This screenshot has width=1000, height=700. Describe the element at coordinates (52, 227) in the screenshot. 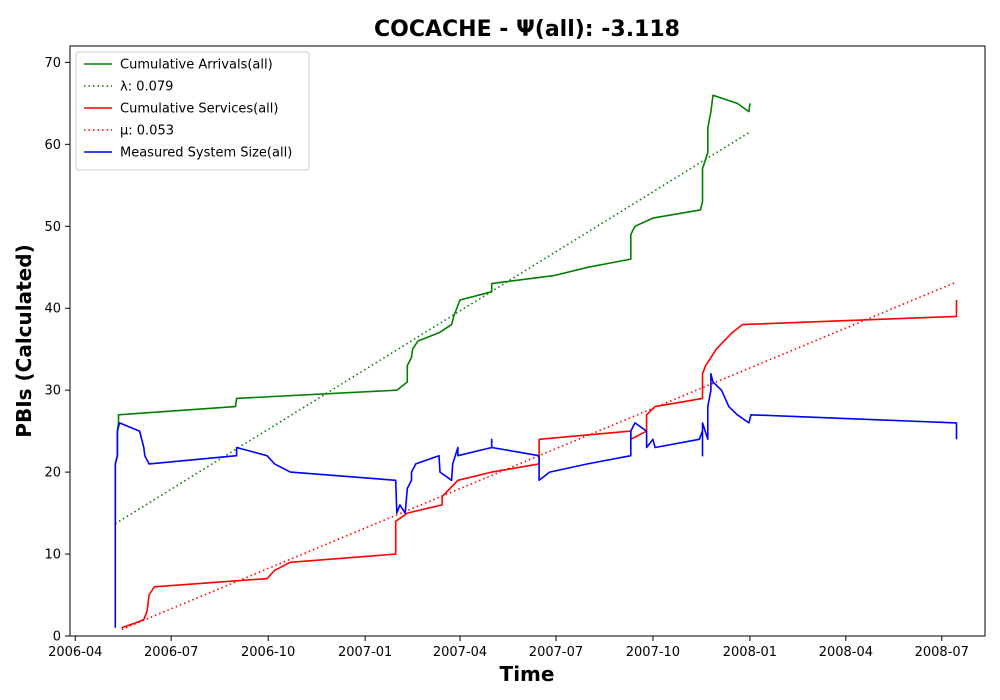

I see `y-tick-label: 50` at that location.